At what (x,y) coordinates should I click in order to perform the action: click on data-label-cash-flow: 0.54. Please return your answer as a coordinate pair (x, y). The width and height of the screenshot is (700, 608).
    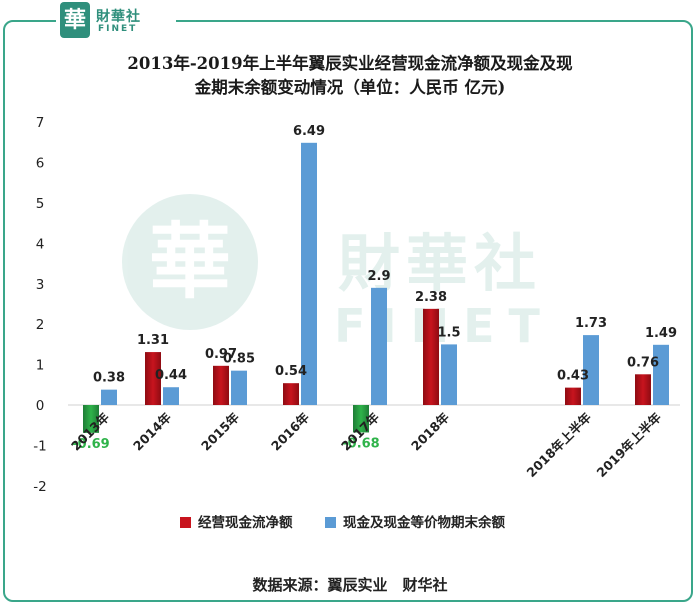
    Looking at the image, I should click on (291, 371).